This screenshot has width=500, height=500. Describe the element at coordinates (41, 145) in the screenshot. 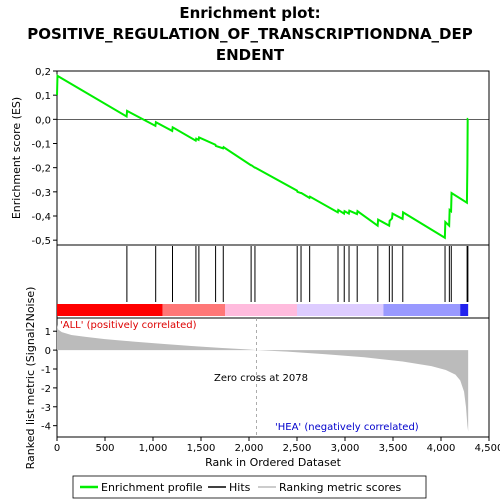

I see `es-y-tick-label: -0,1` at that location.